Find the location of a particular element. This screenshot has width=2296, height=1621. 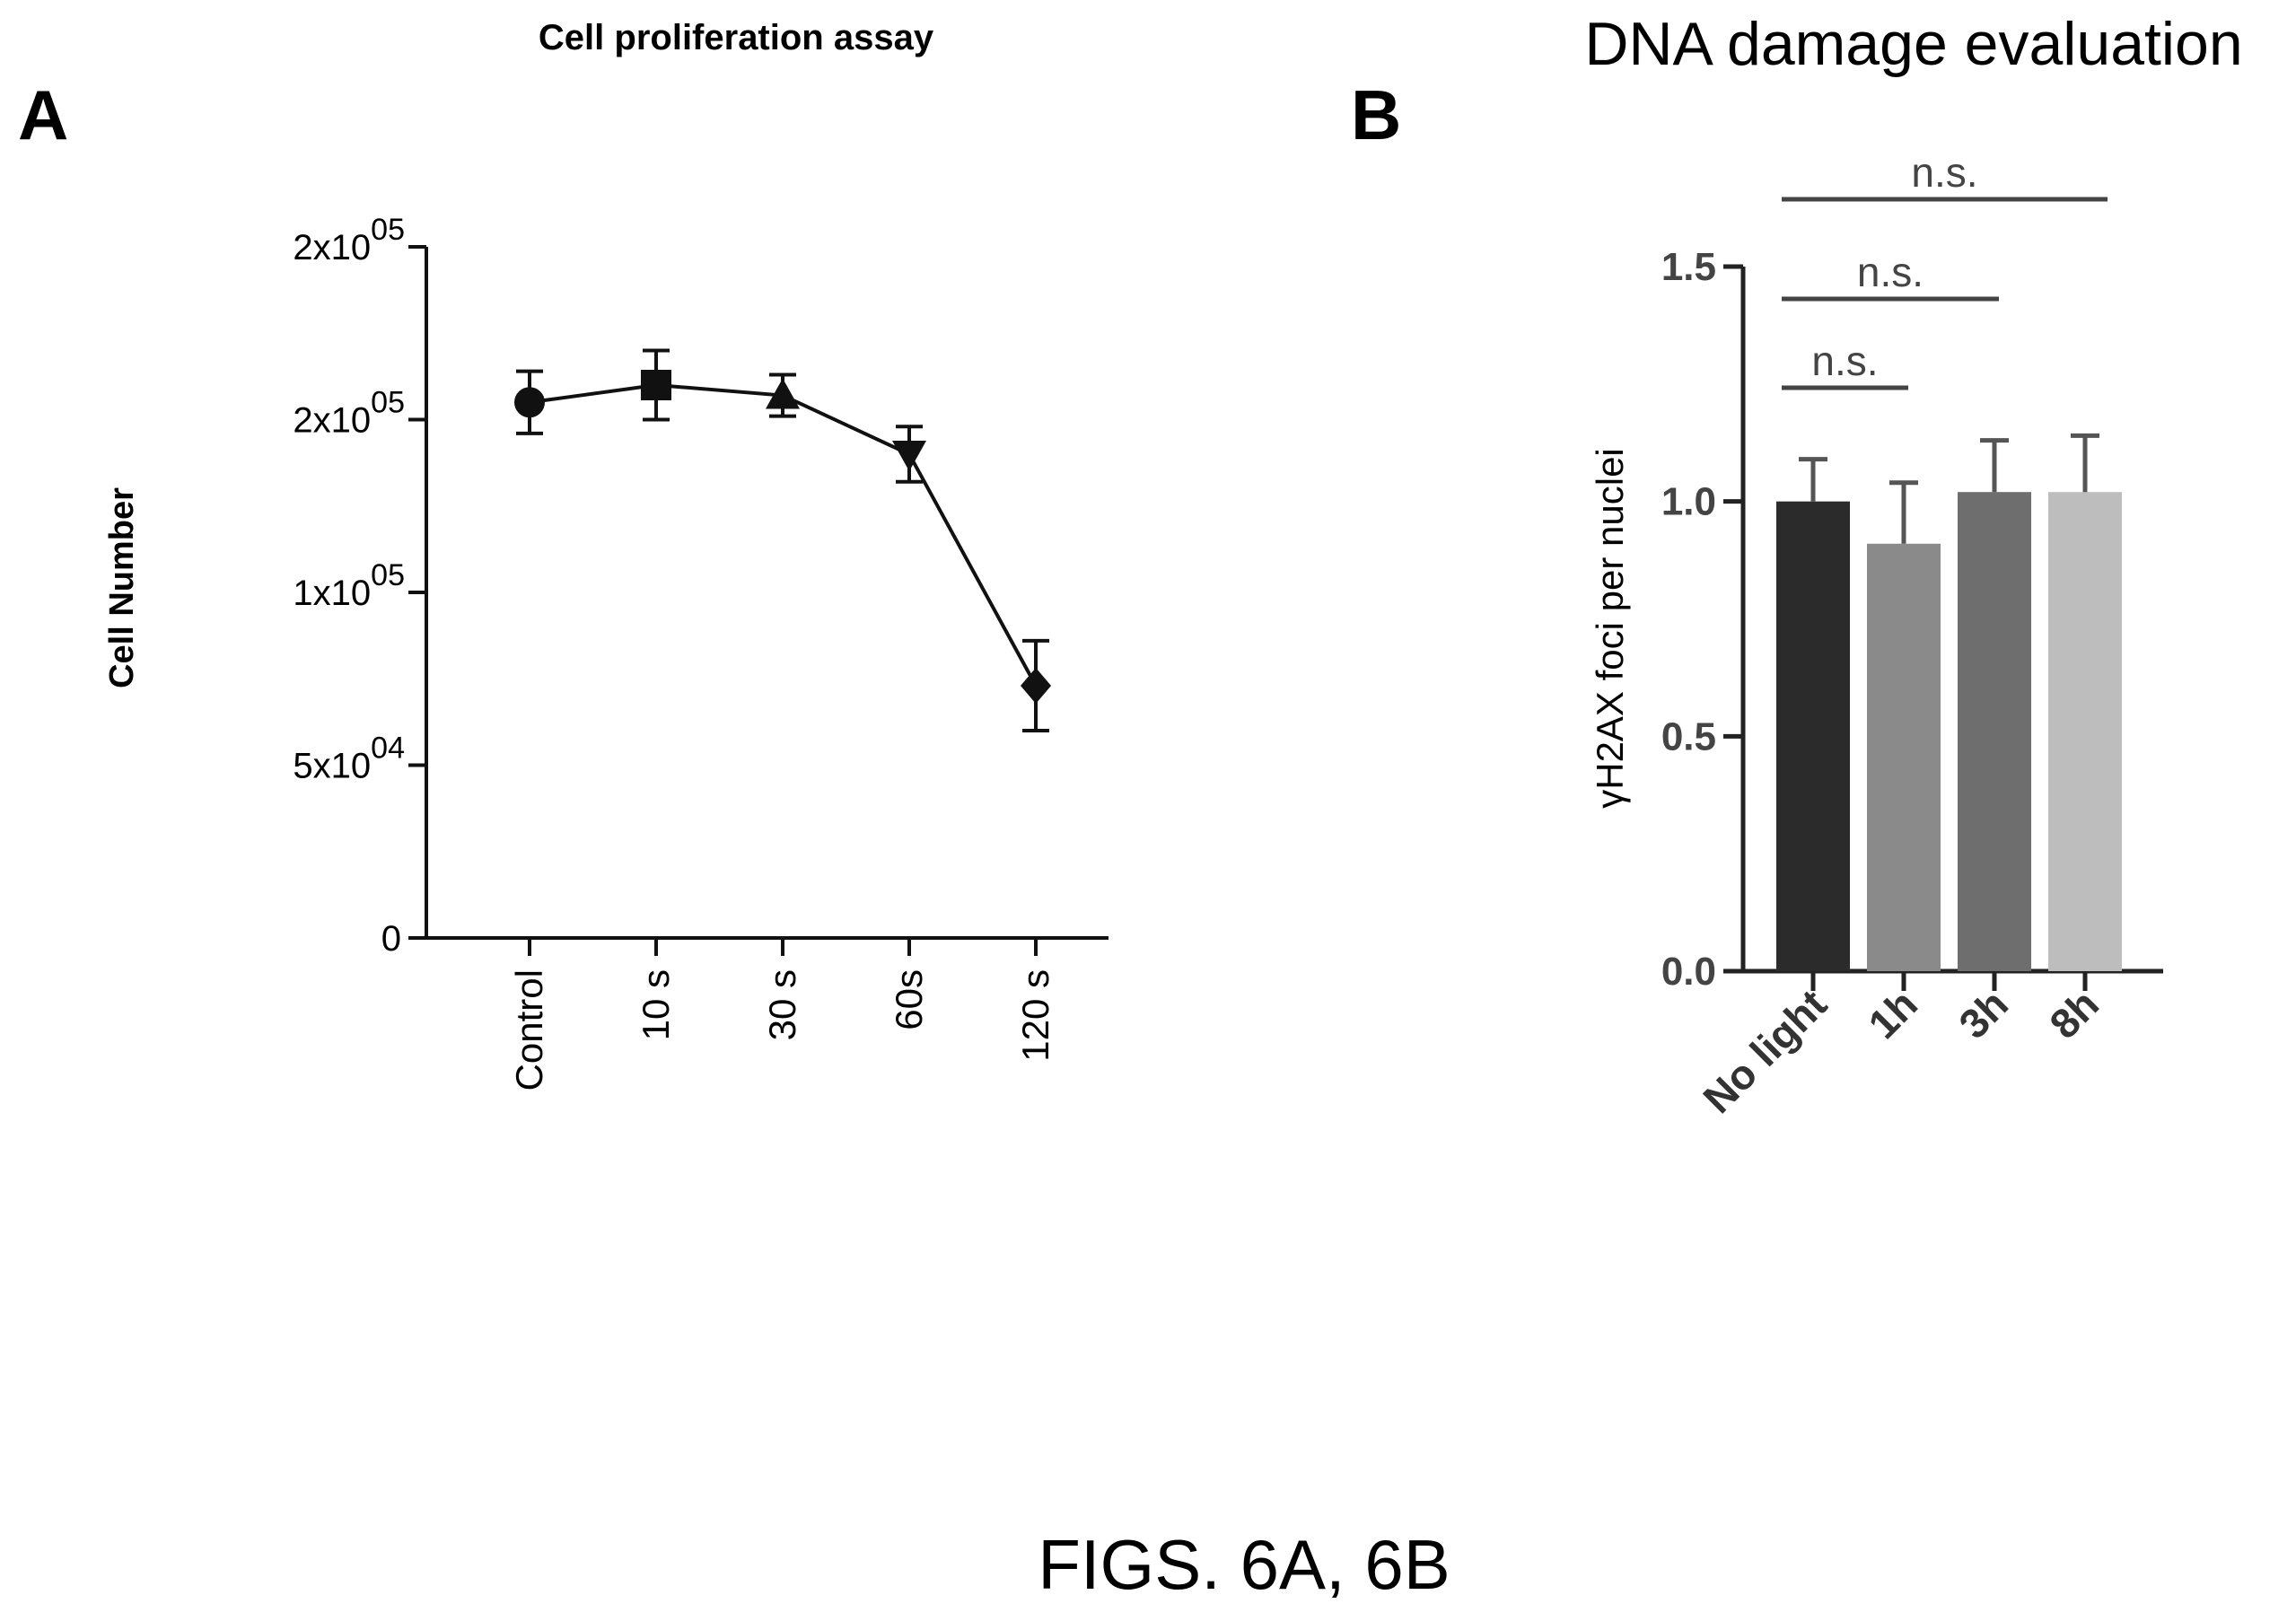

y-tick-label: 1.0 is located at coordinates (1689, 502).